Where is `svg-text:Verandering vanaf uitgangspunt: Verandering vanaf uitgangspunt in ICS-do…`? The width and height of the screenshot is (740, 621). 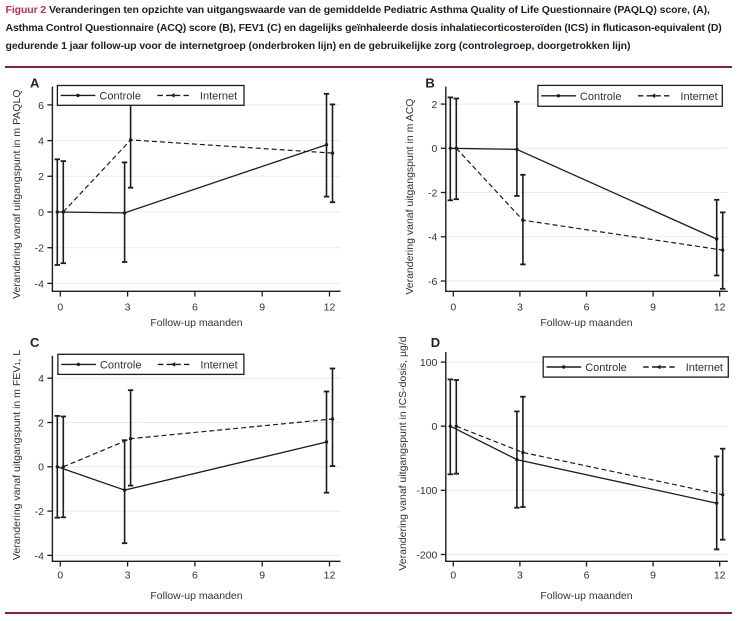 svg-text:Verandering vanaf uitgangspunt: Verandering vanaf uitgangspunt in ICS-do… is located at coordinates (403, 453).